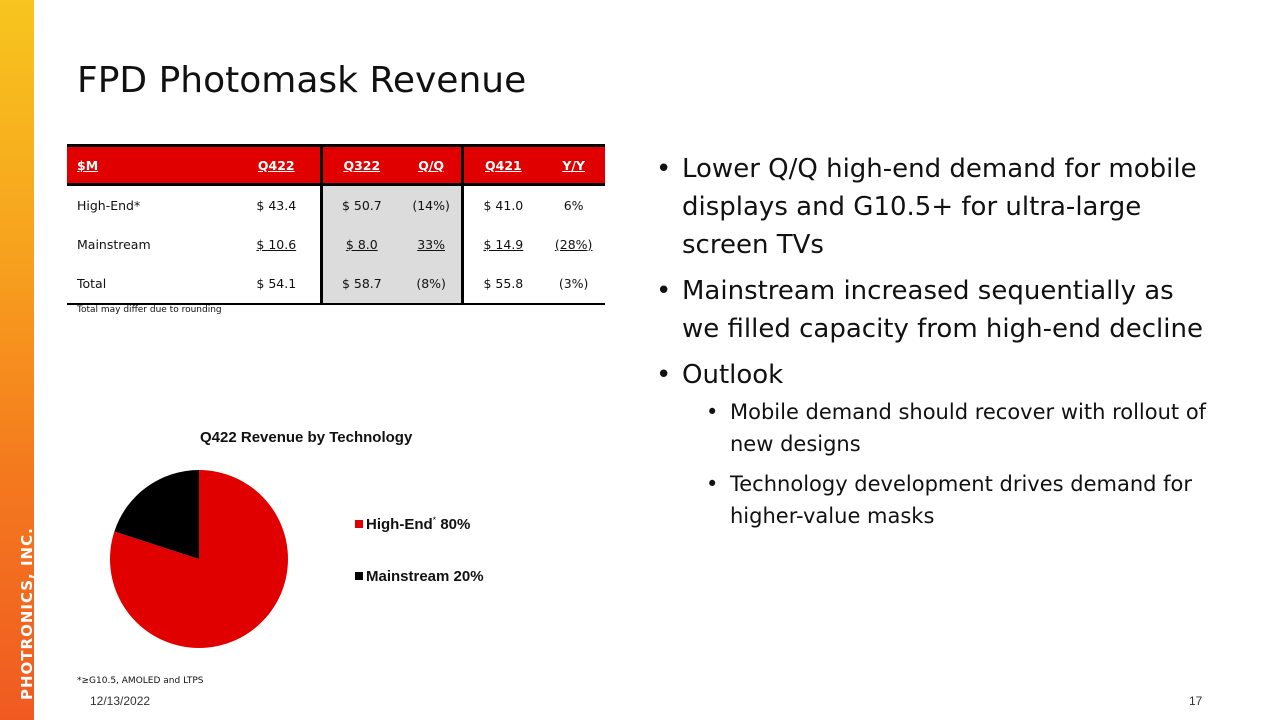 This screenshot has height=720, width=1280. Describe the element at coordinates (399, 524) in the screenshot. I see `legend-label: High-End` at that location.